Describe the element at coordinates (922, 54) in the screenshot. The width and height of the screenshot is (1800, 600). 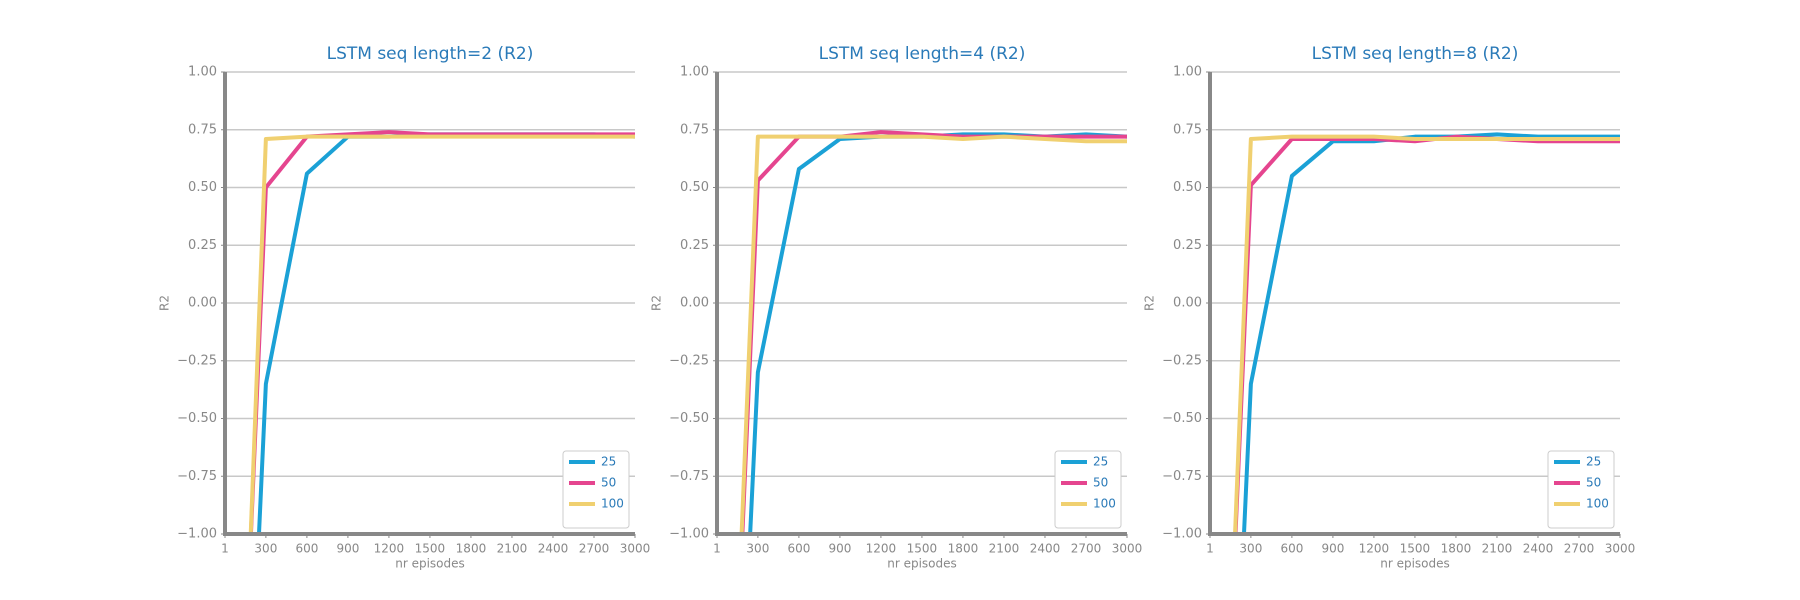
I see `panel-title: LSTM seq length=4 (R2)` at that location.